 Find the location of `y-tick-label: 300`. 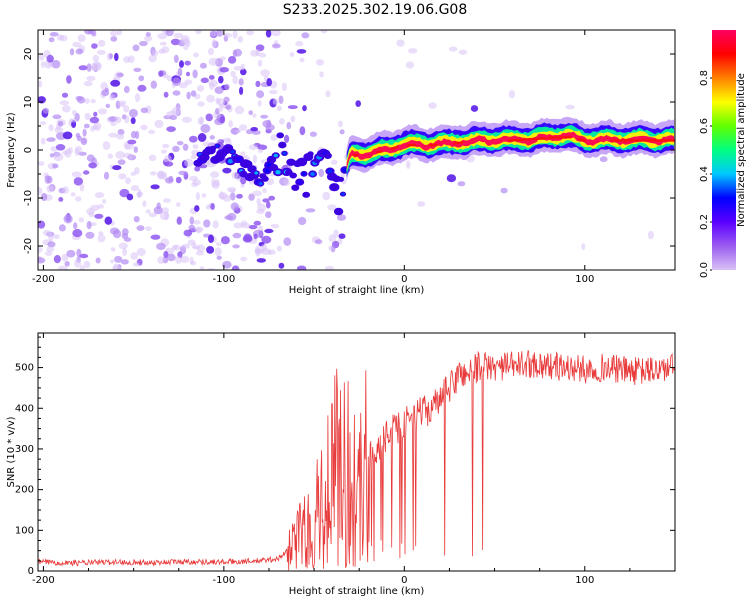

y-tick-label: 300 is located at coordinates (24, 449).